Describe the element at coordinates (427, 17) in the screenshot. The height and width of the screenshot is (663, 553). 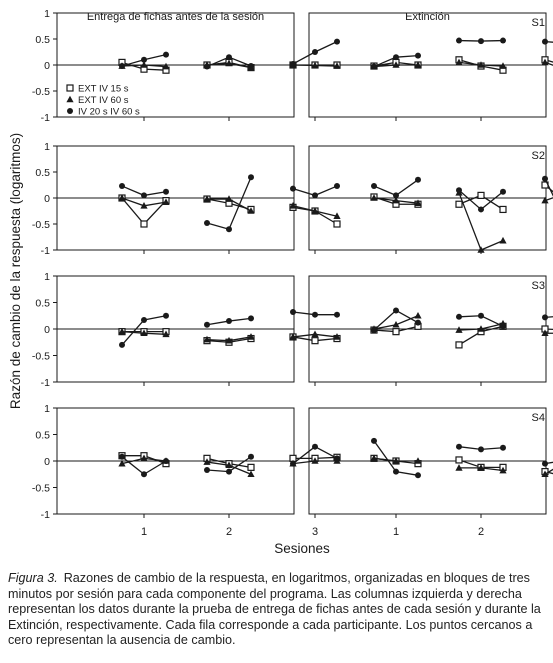
I see `column-title: Extinción` at that location.